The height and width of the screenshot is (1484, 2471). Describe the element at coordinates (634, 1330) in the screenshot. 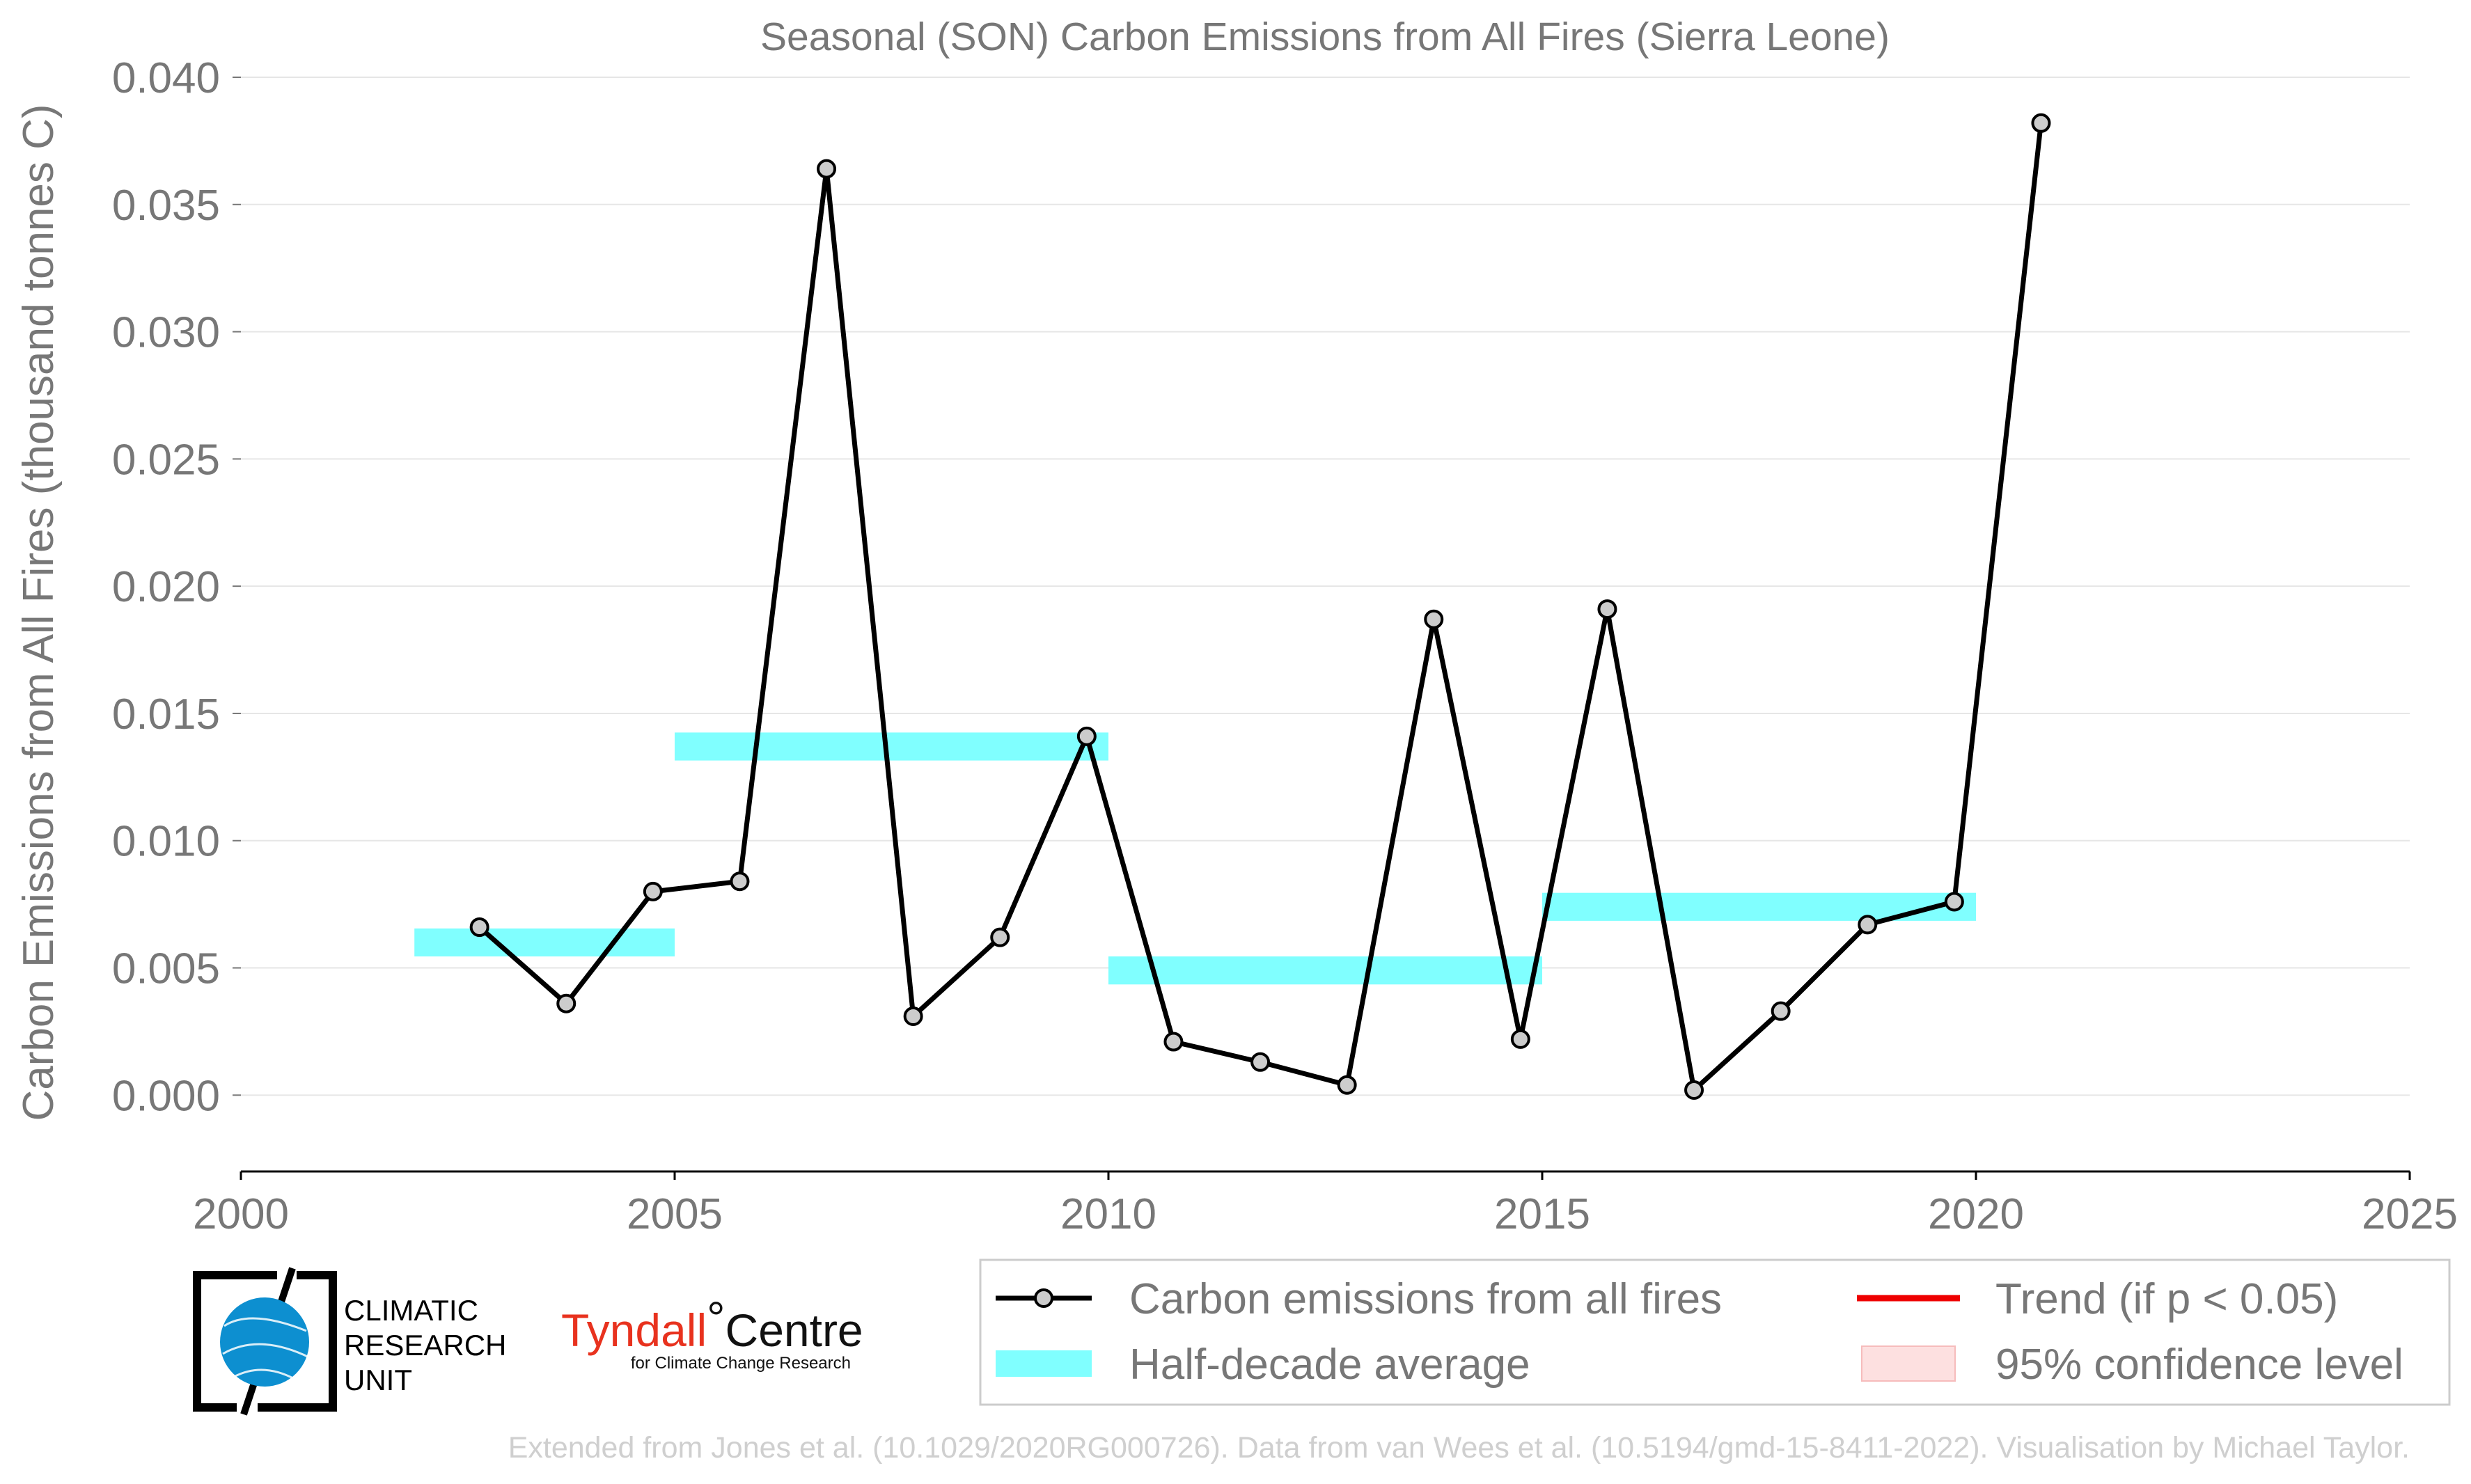

I see `tyndall-main: Tyndall` at that location.